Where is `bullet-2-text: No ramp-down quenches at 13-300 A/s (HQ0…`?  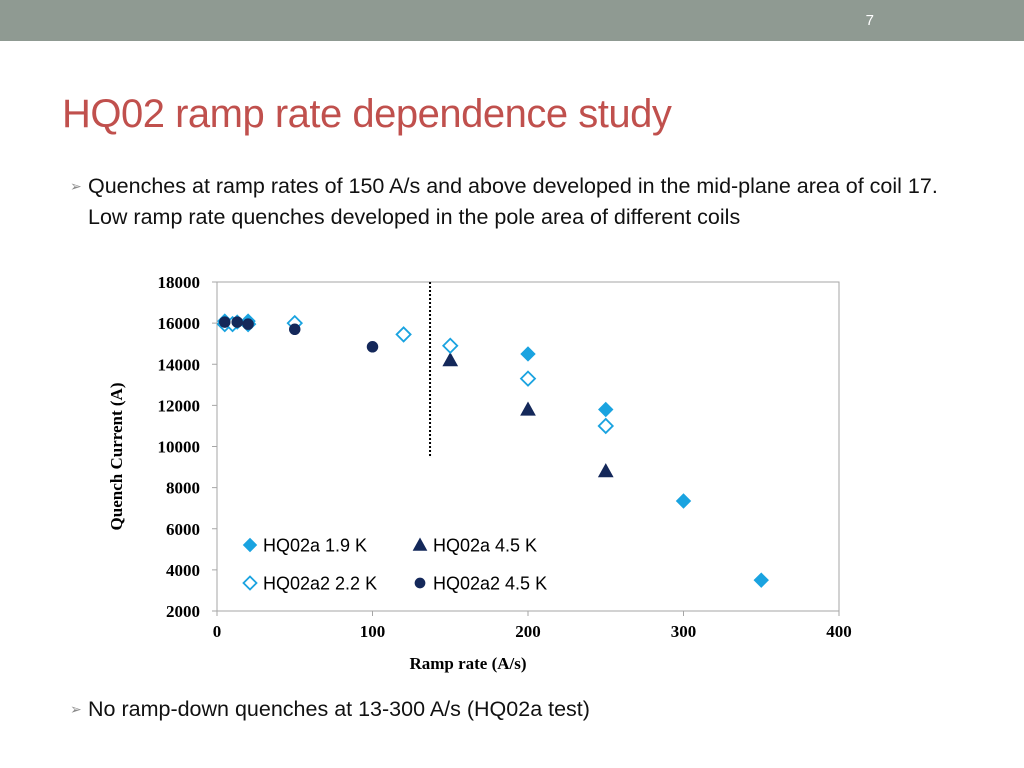 bullet-2-text: No ramp-down quenches at 13-300 A/s (HQ0… is located at coordinates (339, 709).